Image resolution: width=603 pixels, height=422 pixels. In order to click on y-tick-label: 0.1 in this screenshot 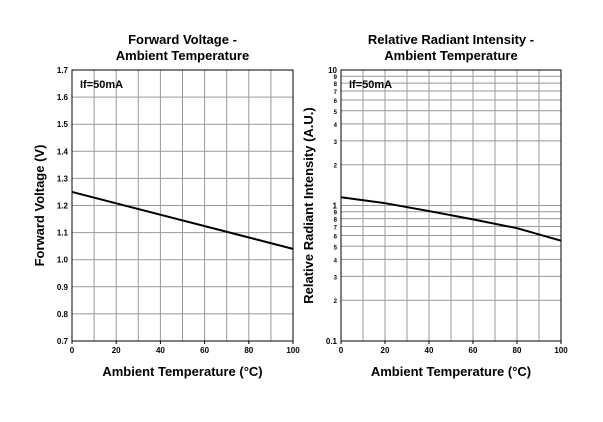, I will do `click(332, 341)`.